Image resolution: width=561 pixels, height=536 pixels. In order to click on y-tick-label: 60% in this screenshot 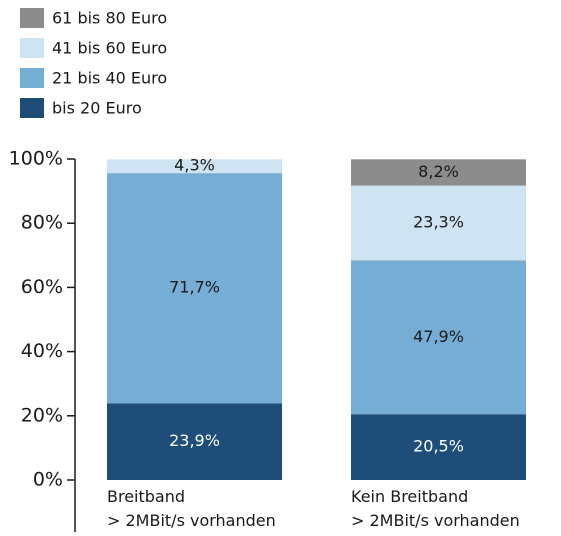, I will do `click(42, 287)`.